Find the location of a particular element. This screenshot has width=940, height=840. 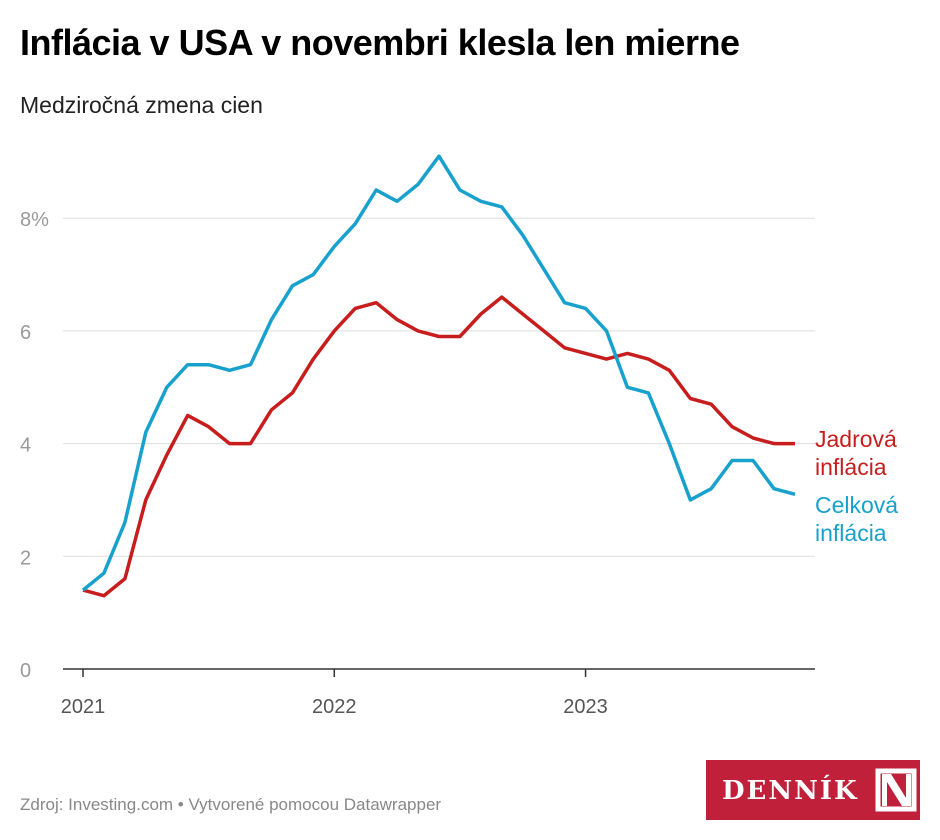

chart-subtitle: Medziročná zmena cien is located at coordinates (141, 105).